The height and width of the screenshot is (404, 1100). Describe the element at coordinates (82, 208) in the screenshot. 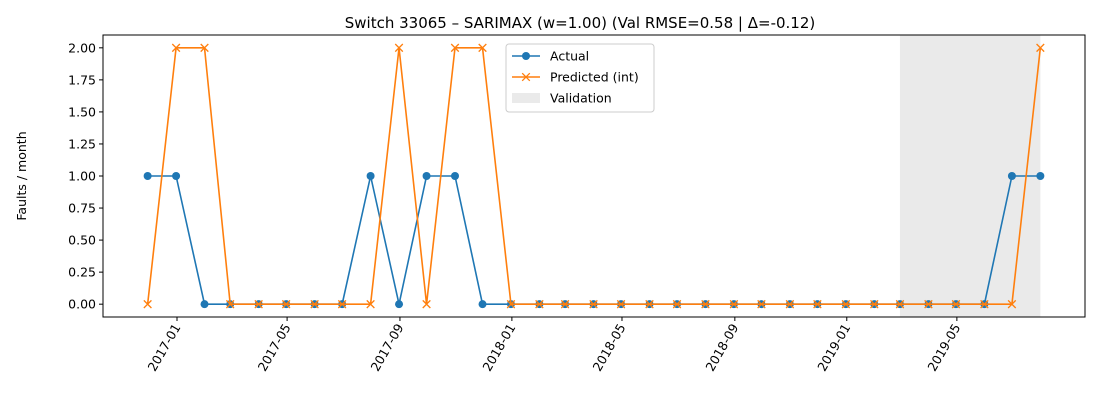

I see `y-tick-label: 0.75` at that location.